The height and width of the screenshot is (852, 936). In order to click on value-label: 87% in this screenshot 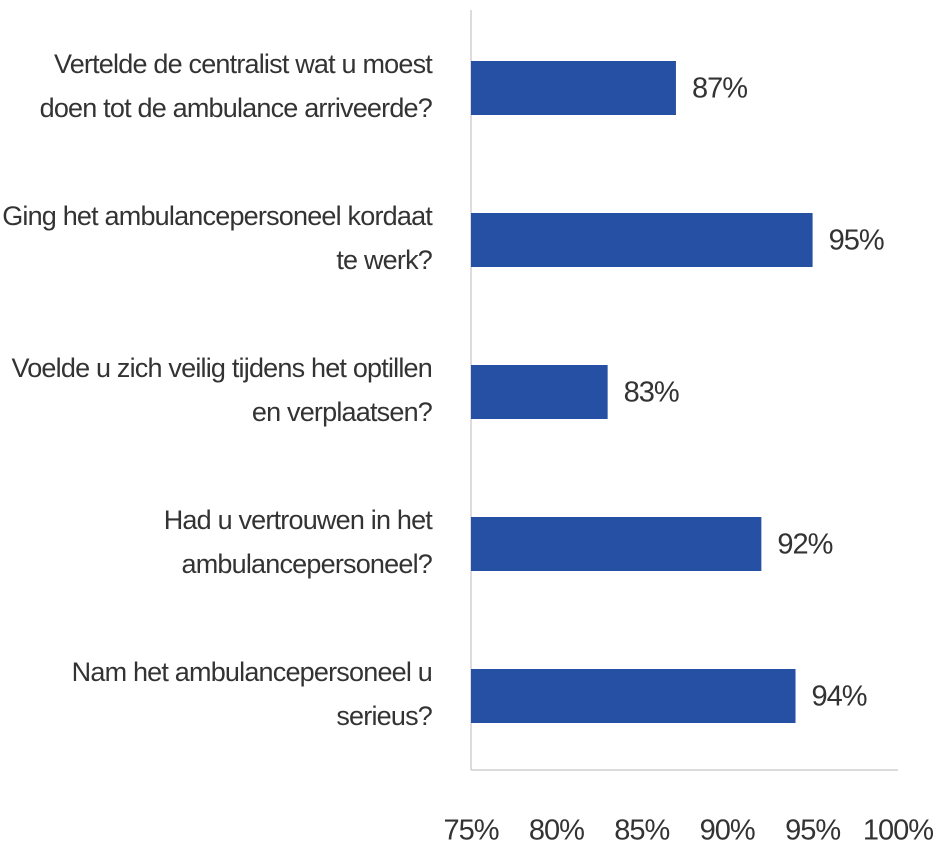, I will do `click(719, 89)`.